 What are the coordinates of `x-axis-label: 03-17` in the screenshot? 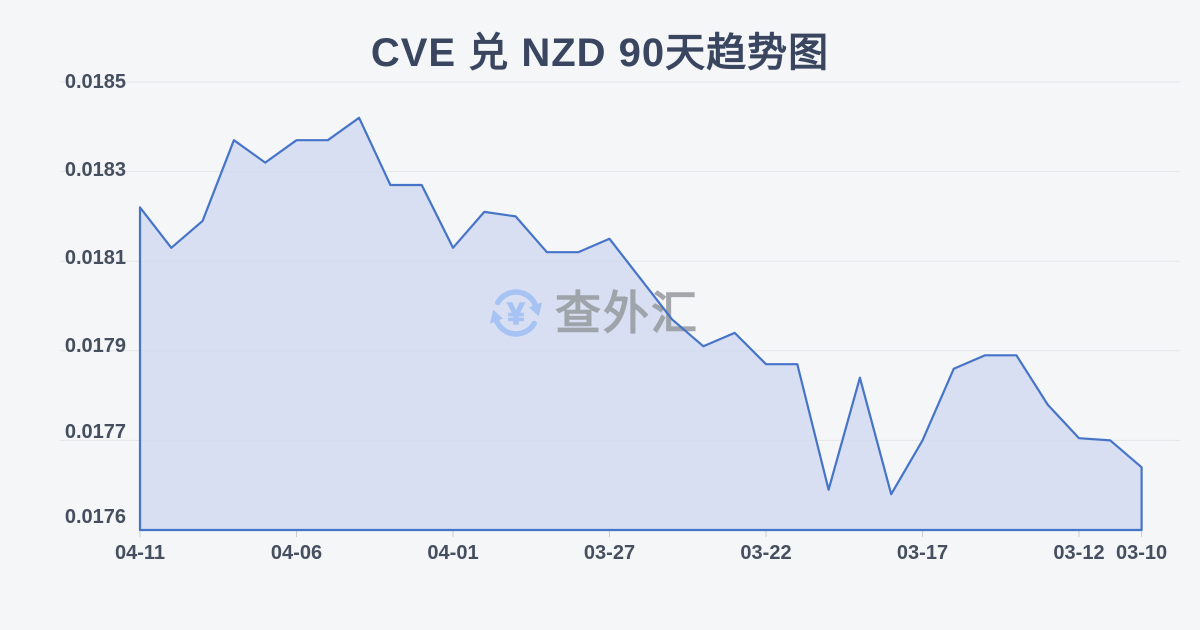 It's located at (922, 553).